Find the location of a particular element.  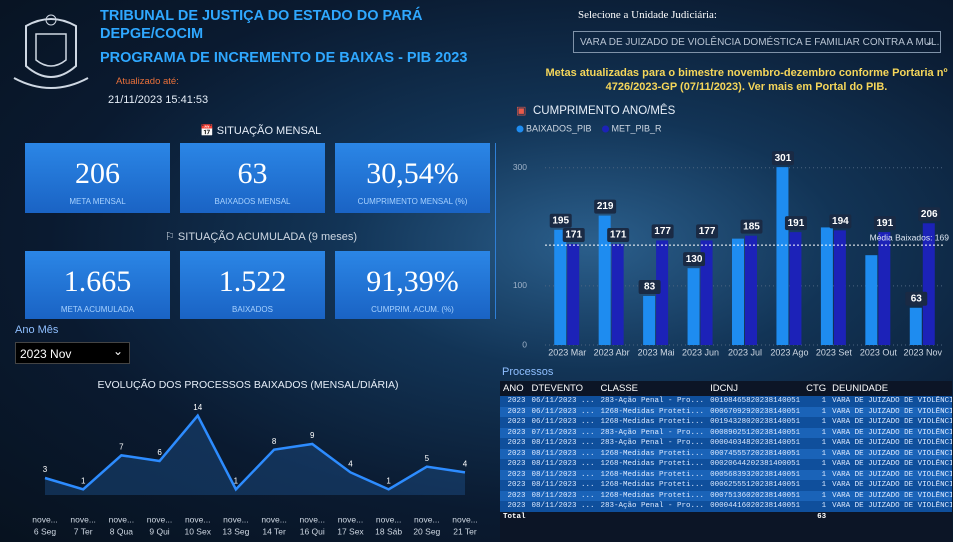

data-label: 171 is located at coordinates (573, 235).